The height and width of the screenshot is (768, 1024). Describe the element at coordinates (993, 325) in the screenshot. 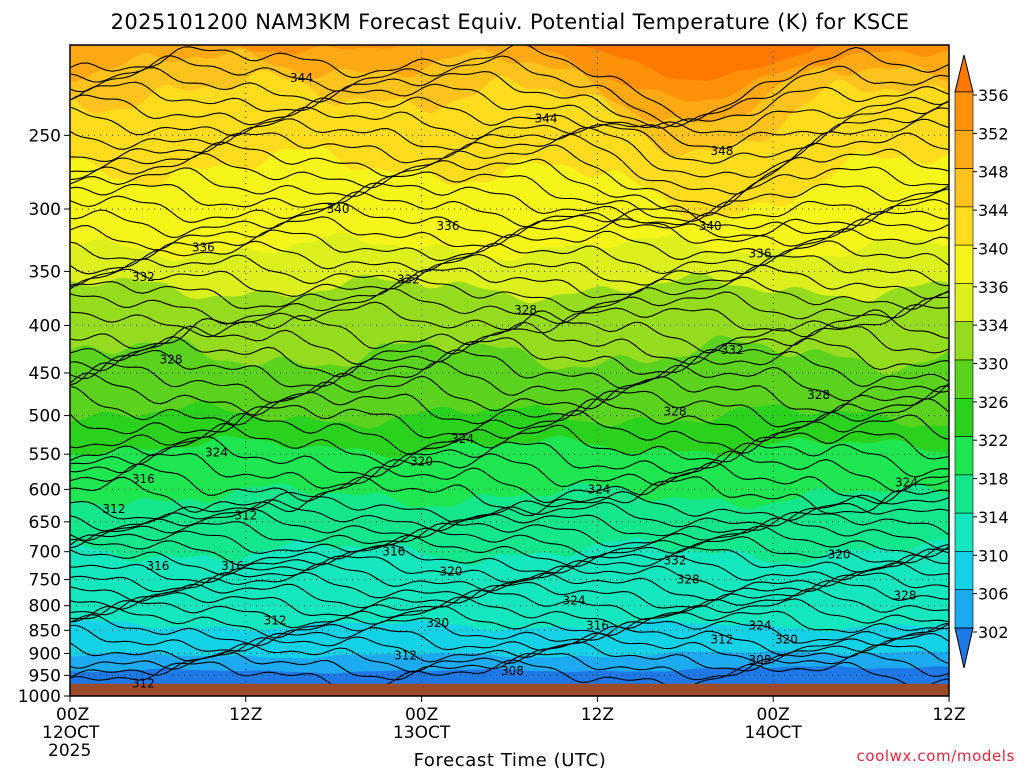

I see `colorbar-label: 334` at that location.